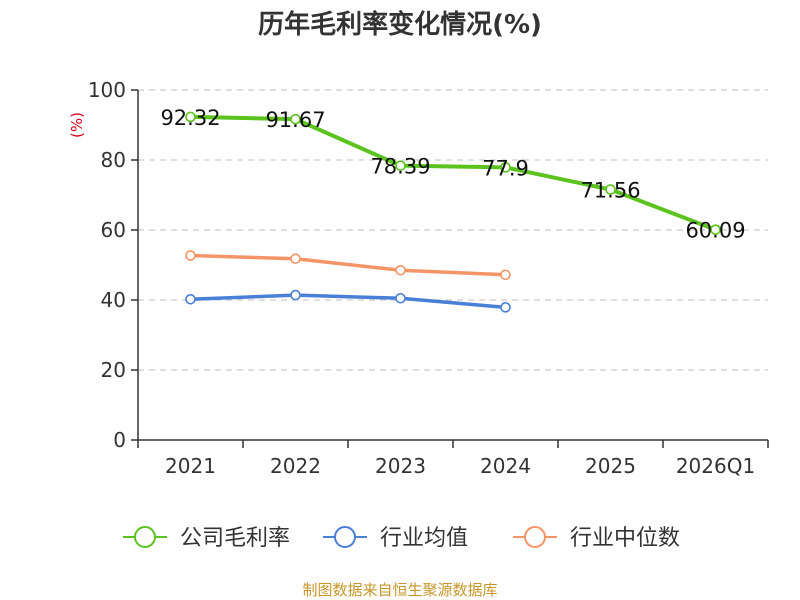  I want to click on legend-item: 公司毛利率, so click(206, 538).